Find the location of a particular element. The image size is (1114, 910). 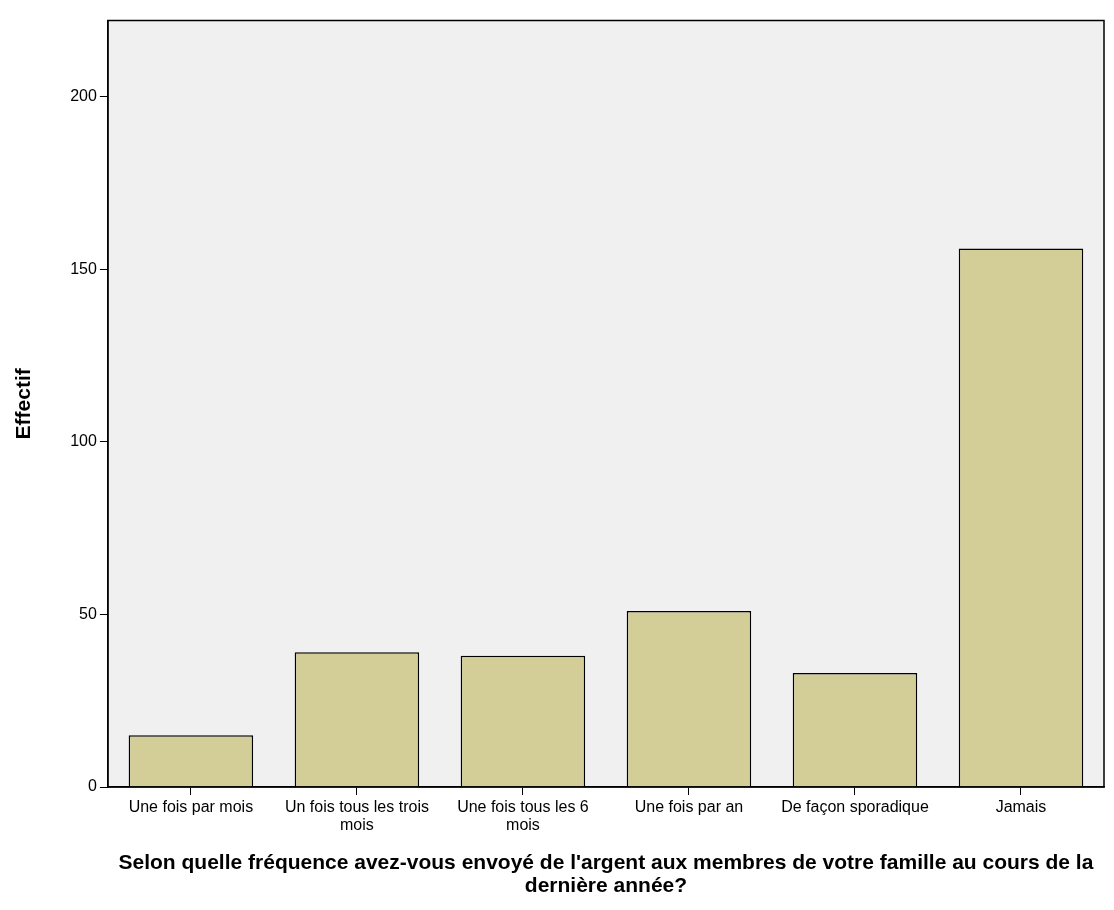

x-tick-label: Une fois par an is located at coordinates (689, 806).